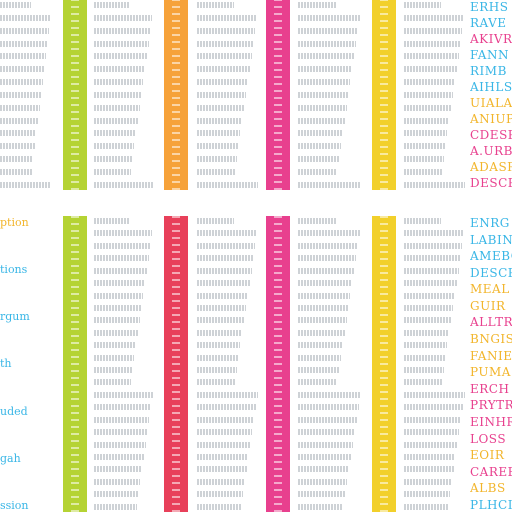  Describe the element at coordinates (491, 322) in the screenshot. I see `word-item: ALLTR` at that location.